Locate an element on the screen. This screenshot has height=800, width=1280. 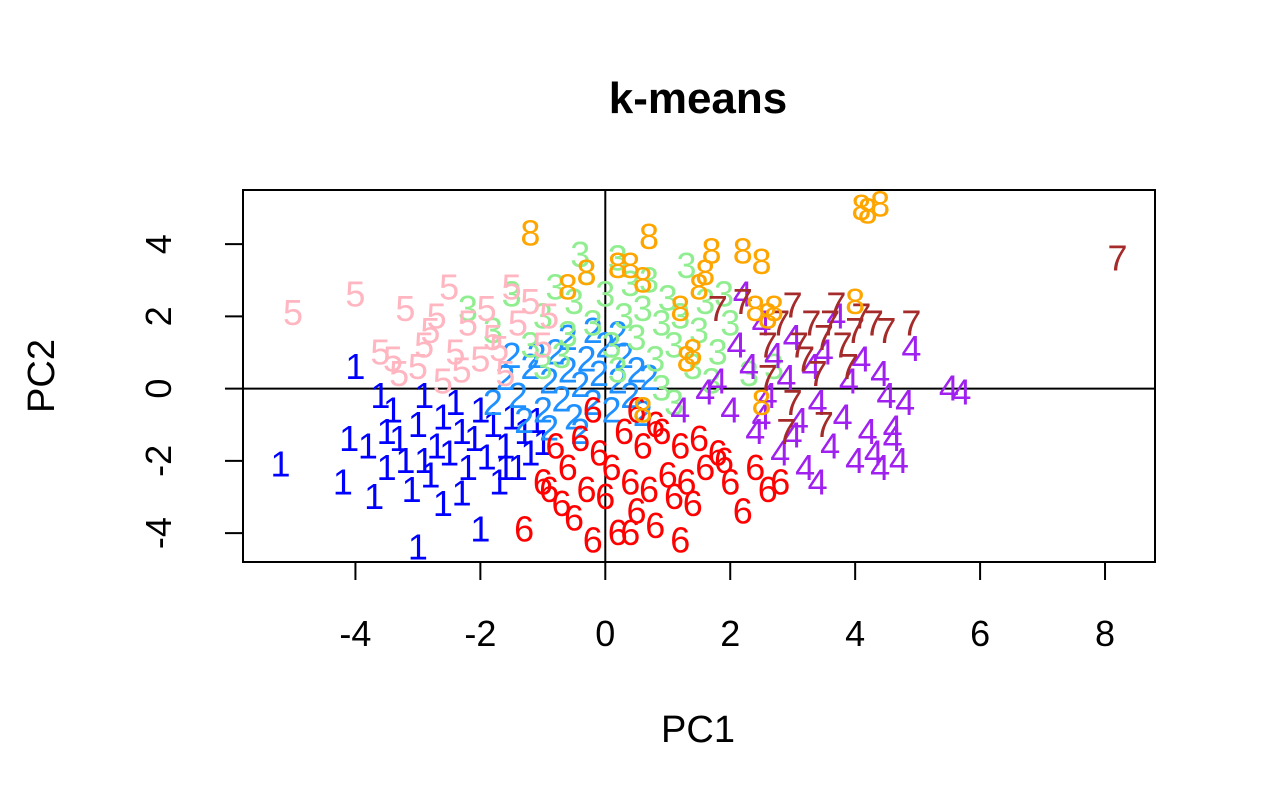
x-tick-label: 0 is located at coordinates (605, 633).